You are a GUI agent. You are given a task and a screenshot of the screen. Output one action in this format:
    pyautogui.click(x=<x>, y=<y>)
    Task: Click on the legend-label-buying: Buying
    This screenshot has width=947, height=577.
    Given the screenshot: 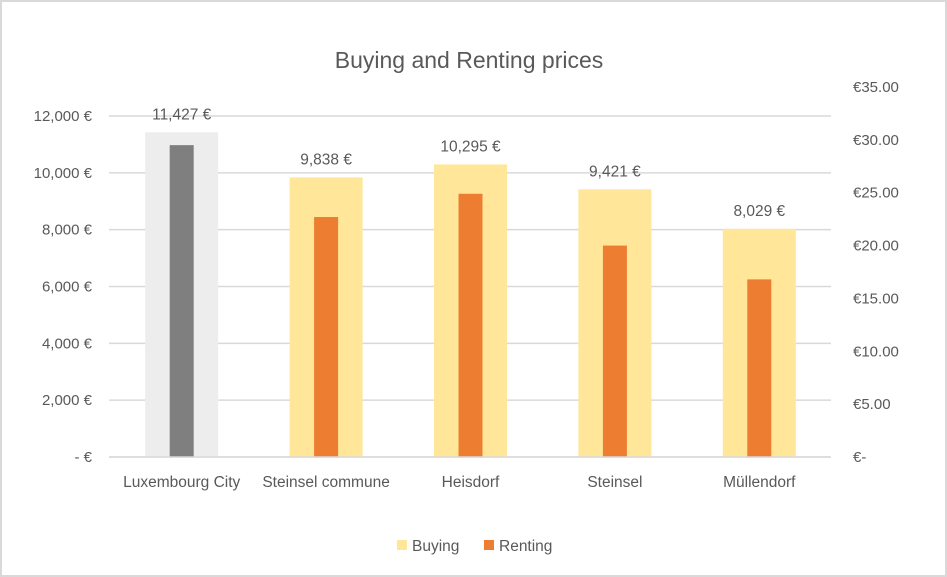 What is the action you would take?
    pyautogui.click(x=435, y=546)
    